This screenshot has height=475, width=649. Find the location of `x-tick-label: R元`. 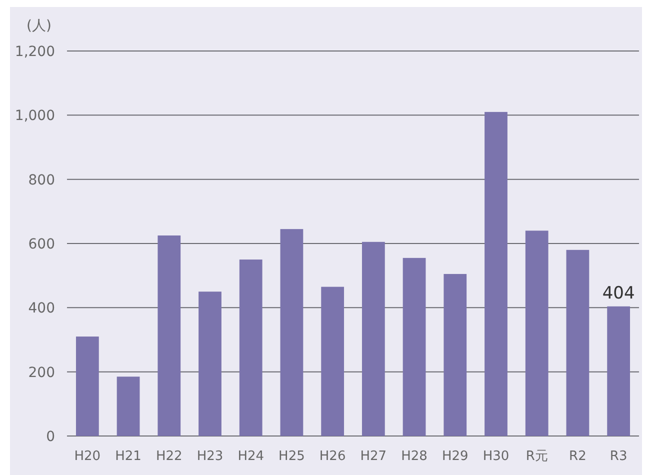

x-tick-label: R元 is located at coordinates (537, 456).